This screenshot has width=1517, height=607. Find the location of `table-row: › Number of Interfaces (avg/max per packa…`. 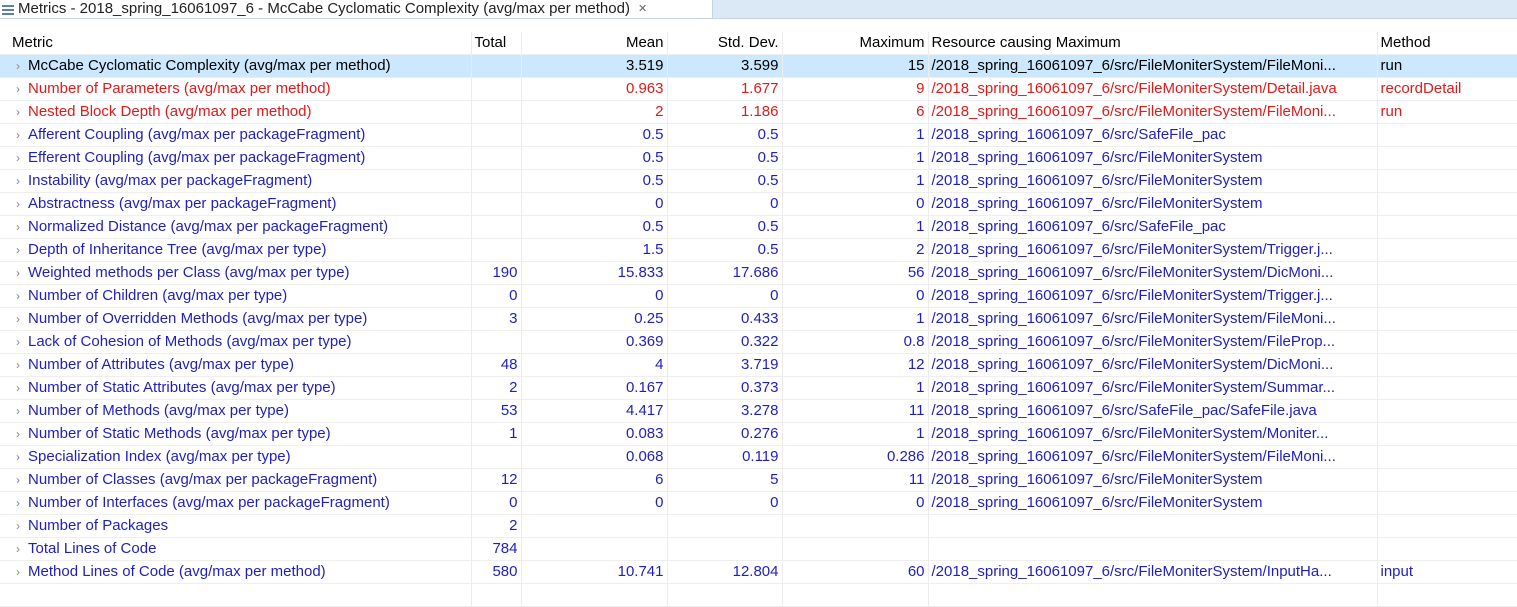

table-row: › Number of Interfaces (avg/max per packa… is located at coordinates (758, 503).